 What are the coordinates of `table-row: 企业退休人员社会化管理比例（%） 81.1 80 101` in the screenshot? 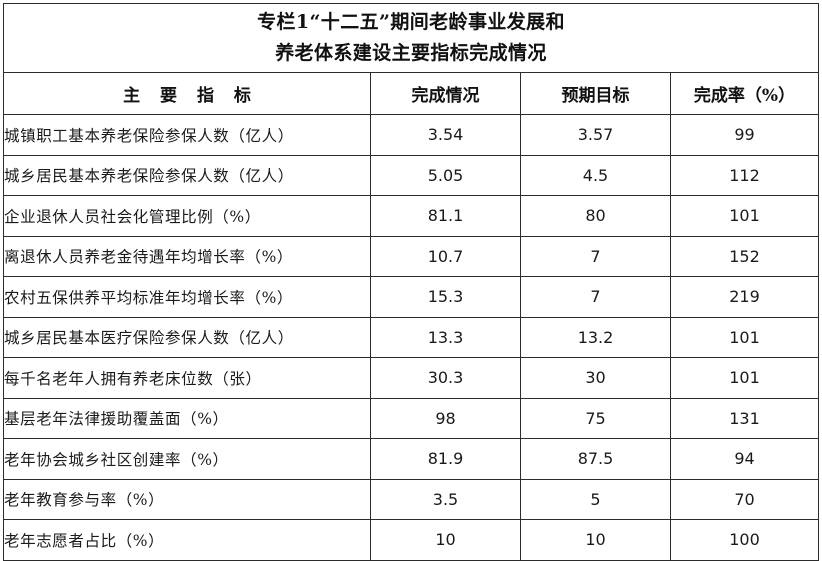 It's located at (411, 216).